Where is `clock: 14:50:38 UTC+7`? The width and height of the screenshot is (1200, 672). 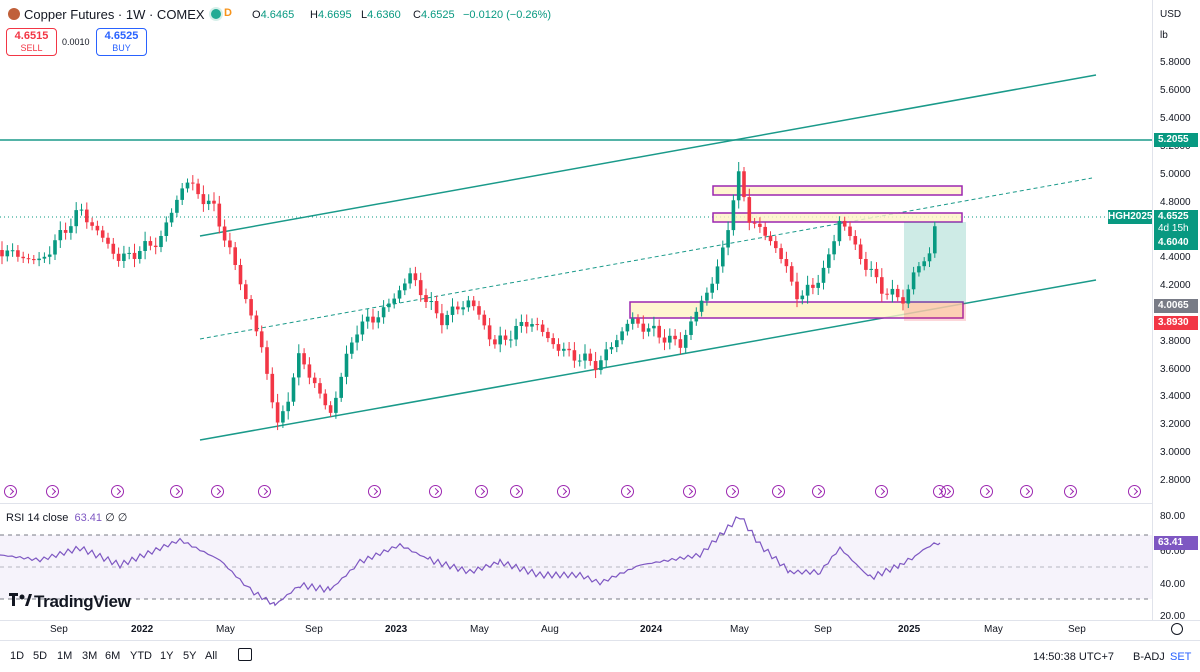
clock: 14:50:38 UTC+7 is located at coordinates (1074, 657).